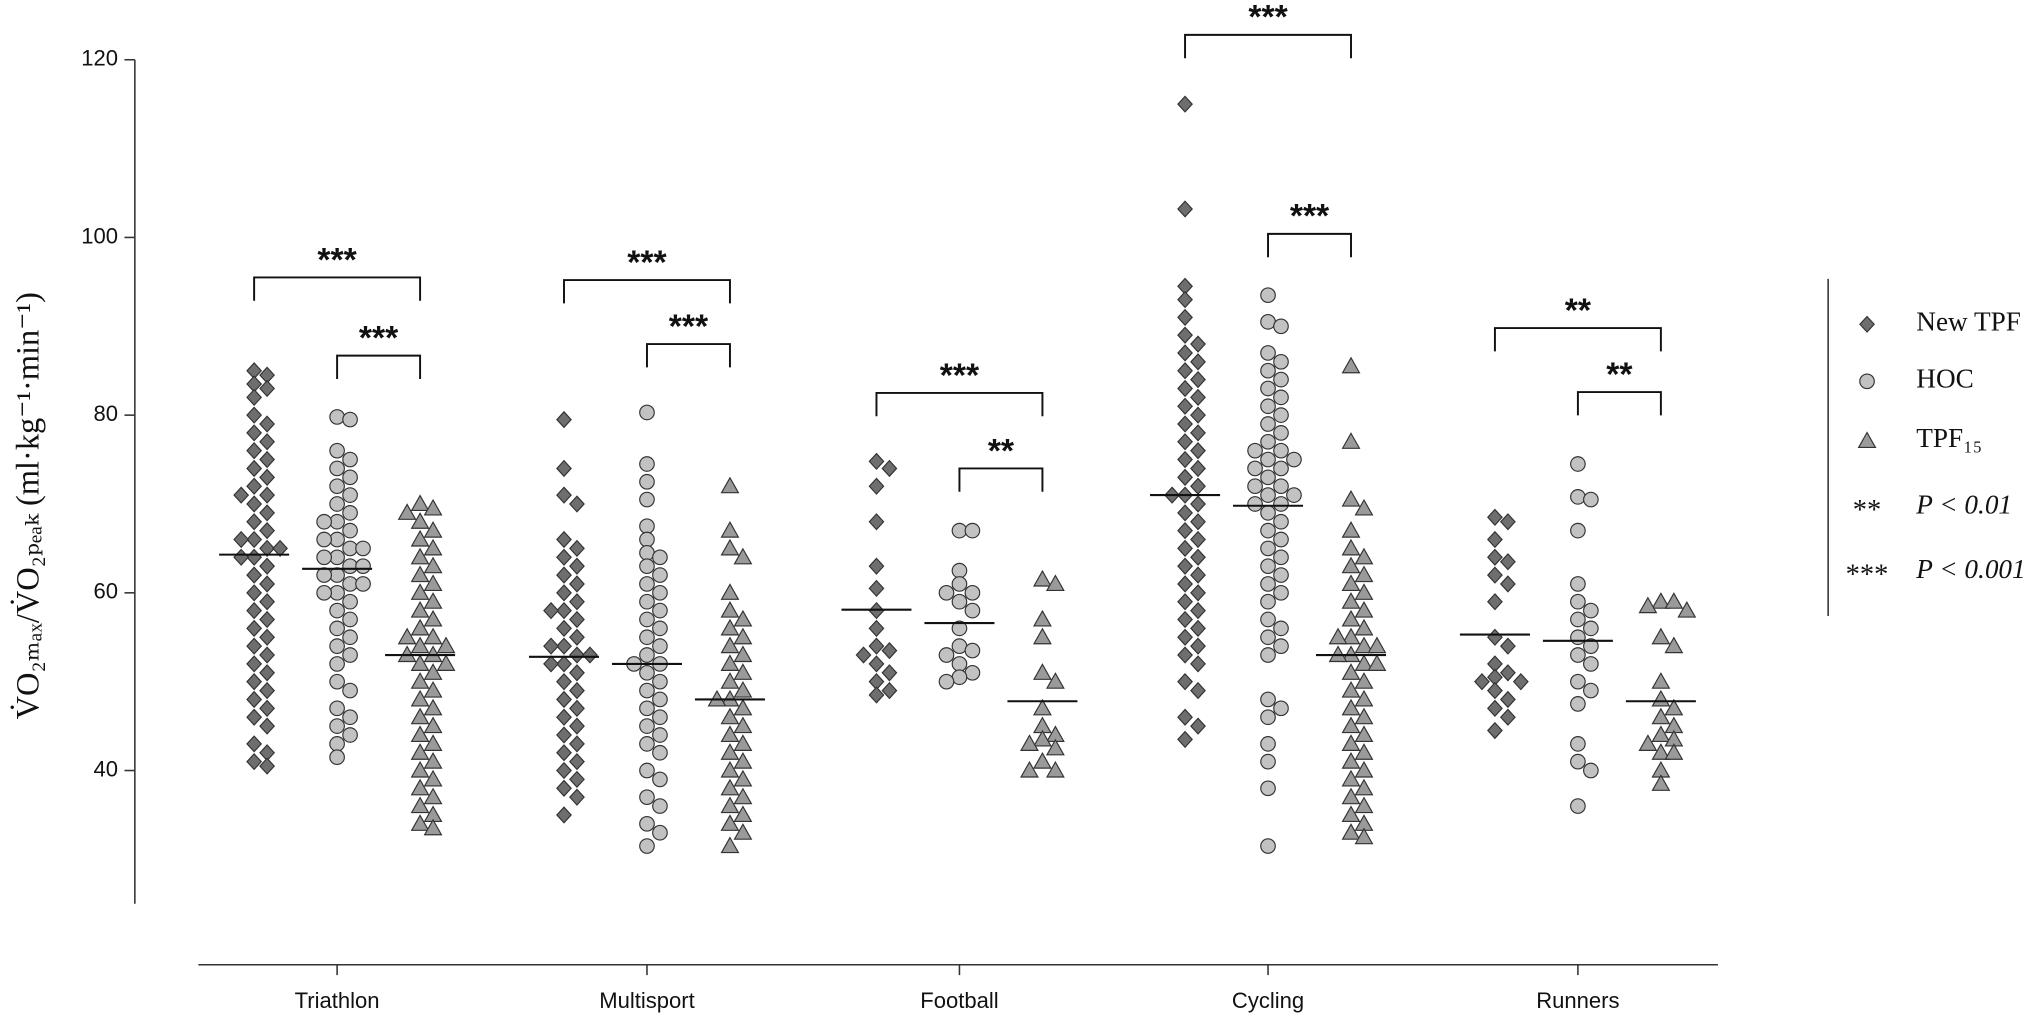  What do you see at coordinates (1001, 451) in the screenshot?
I see `significance-label: **` at bounding box center [1001, 451].